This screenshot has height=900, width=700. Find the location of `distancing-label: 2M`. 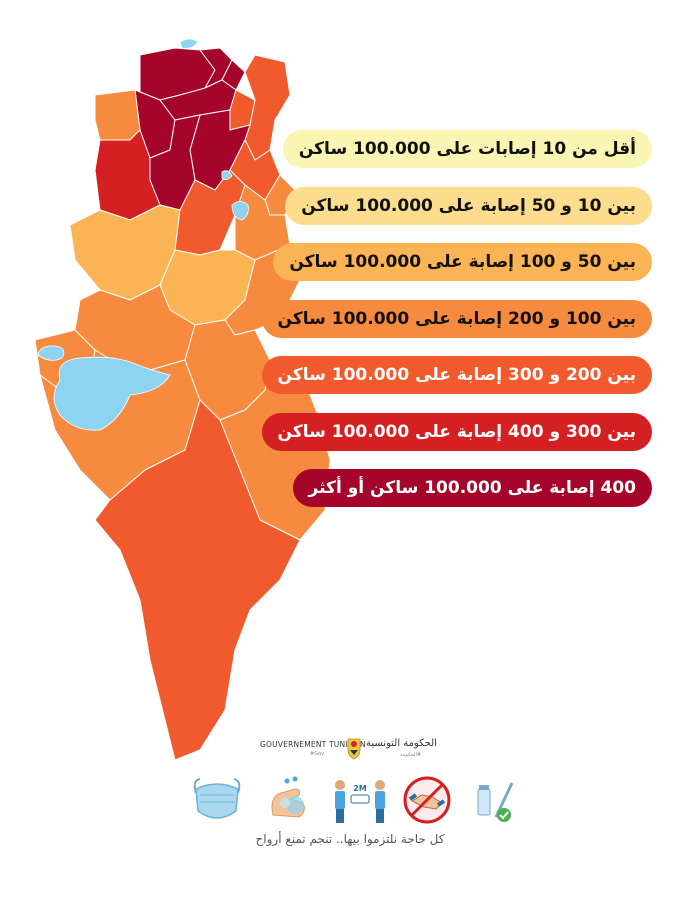

distancing-label: 2M is located at coordinates (360, 788).